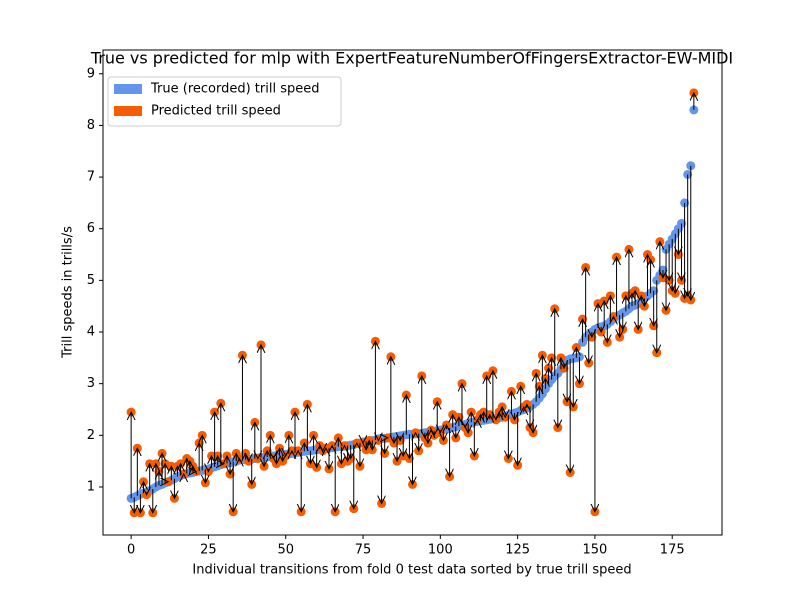 The width and height of the screenshot is (800, 600). Describe the element at coordinates (168, 482) in the screenshot. I see `point` at that location.